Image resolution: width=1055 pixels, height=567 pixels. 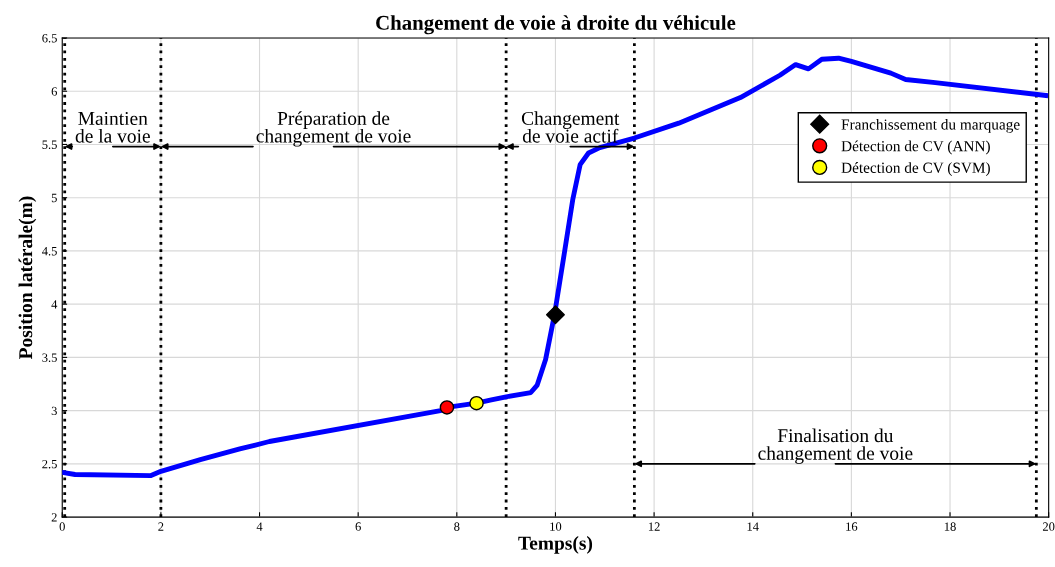 What do you see at coordinates (49, 464) in the screenshot?
I see `y-tick-label: 2.5` at bounding box center [49, 464].